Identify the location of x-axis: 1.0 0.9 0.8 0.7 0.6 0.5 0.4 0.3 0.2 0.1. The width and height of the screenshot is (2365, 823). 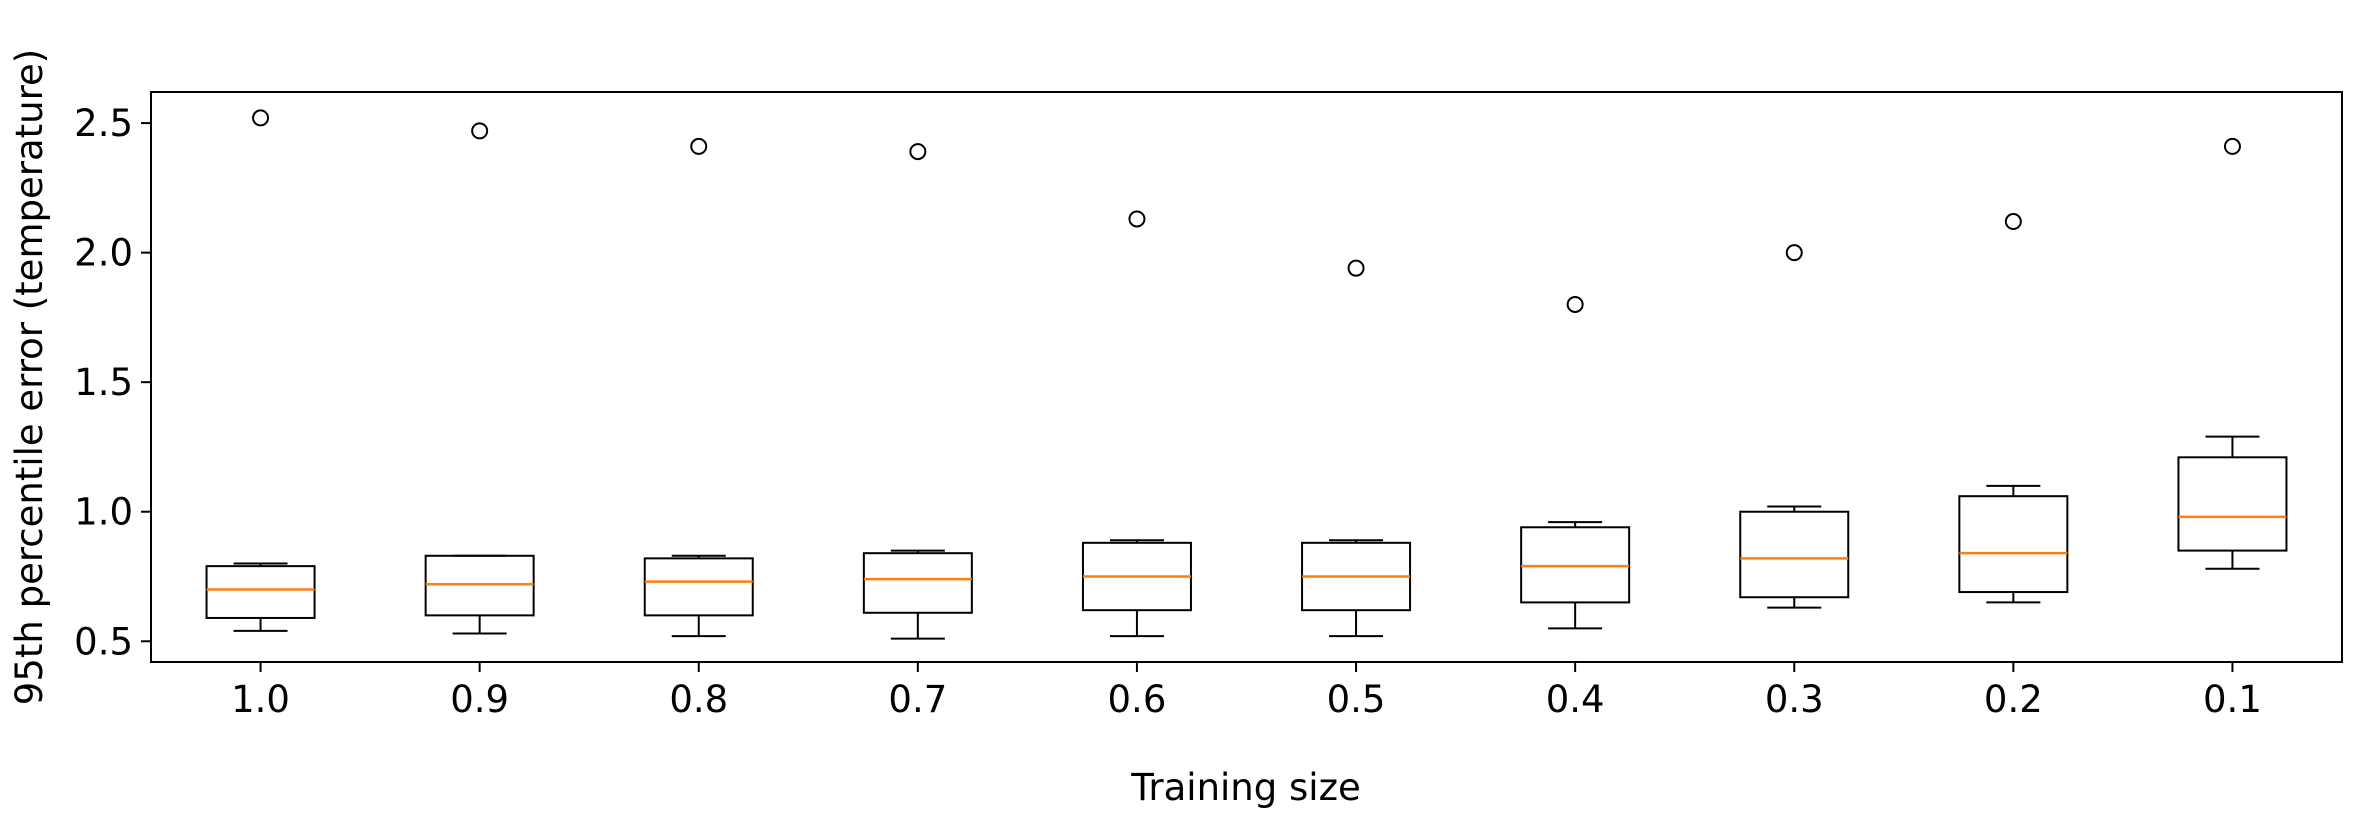
(1246, 691).